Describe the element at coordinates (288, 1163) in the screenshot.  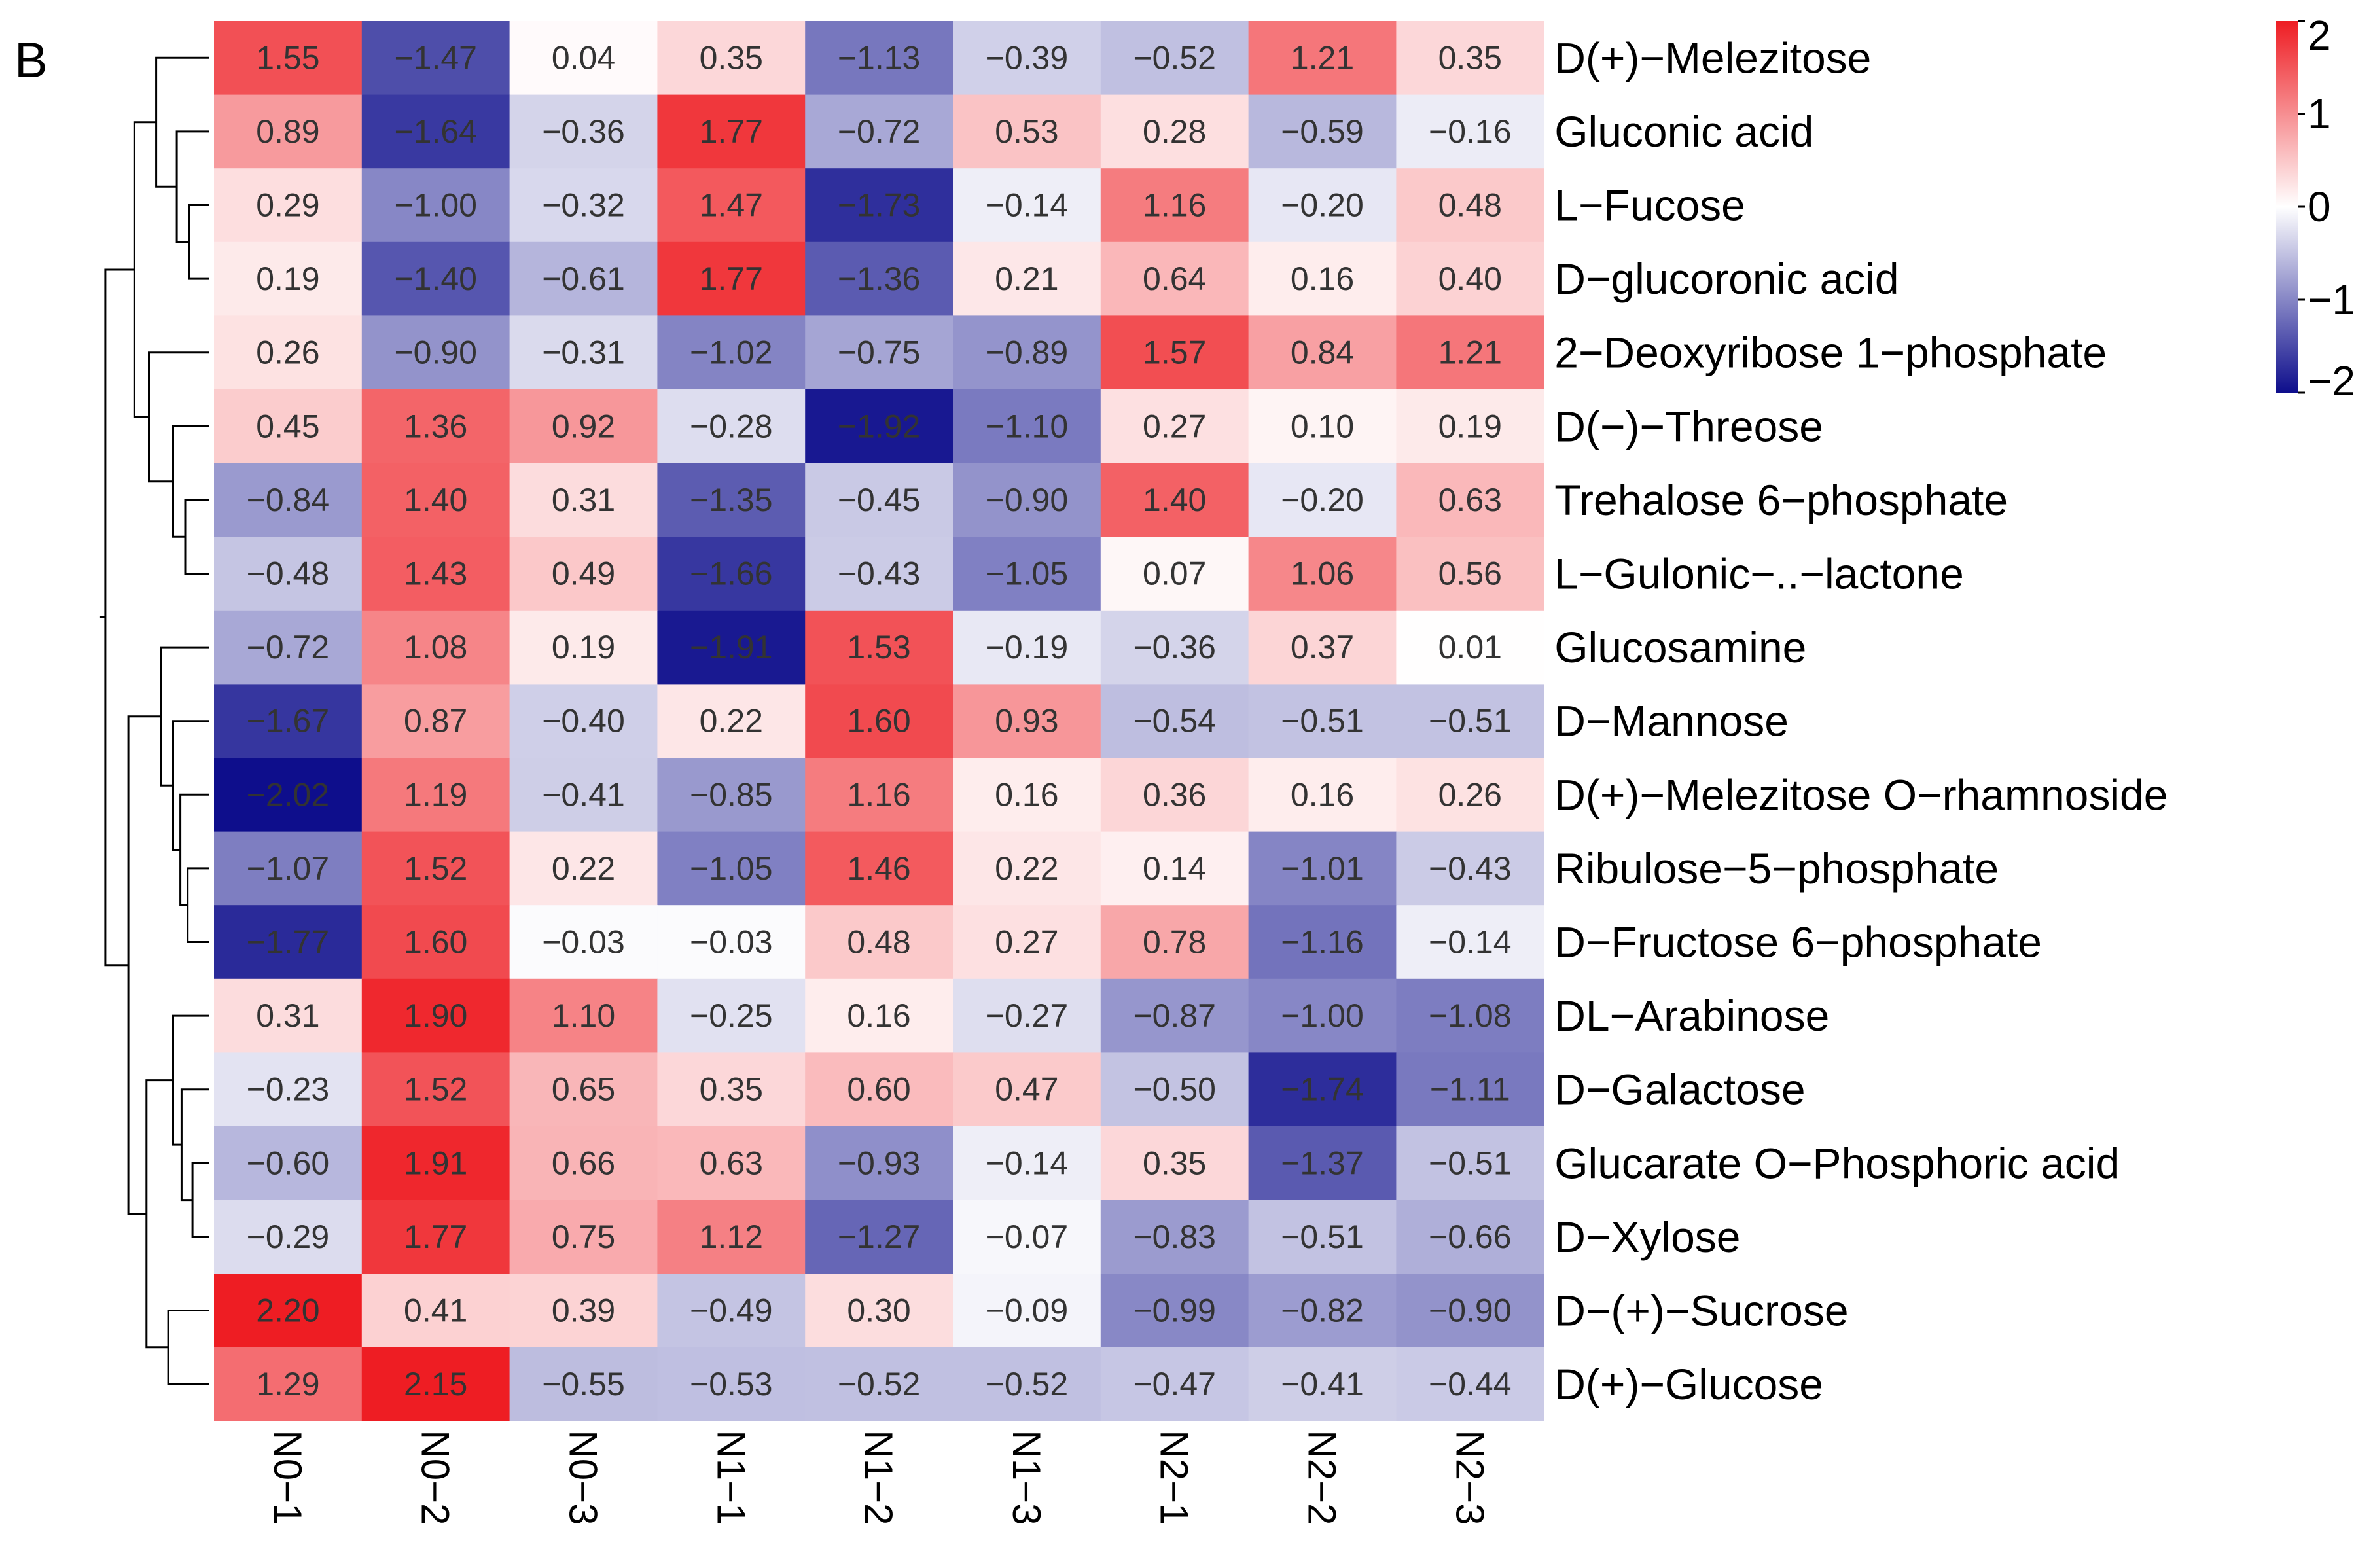
I see `cell-value-label: −0.60` at that location.